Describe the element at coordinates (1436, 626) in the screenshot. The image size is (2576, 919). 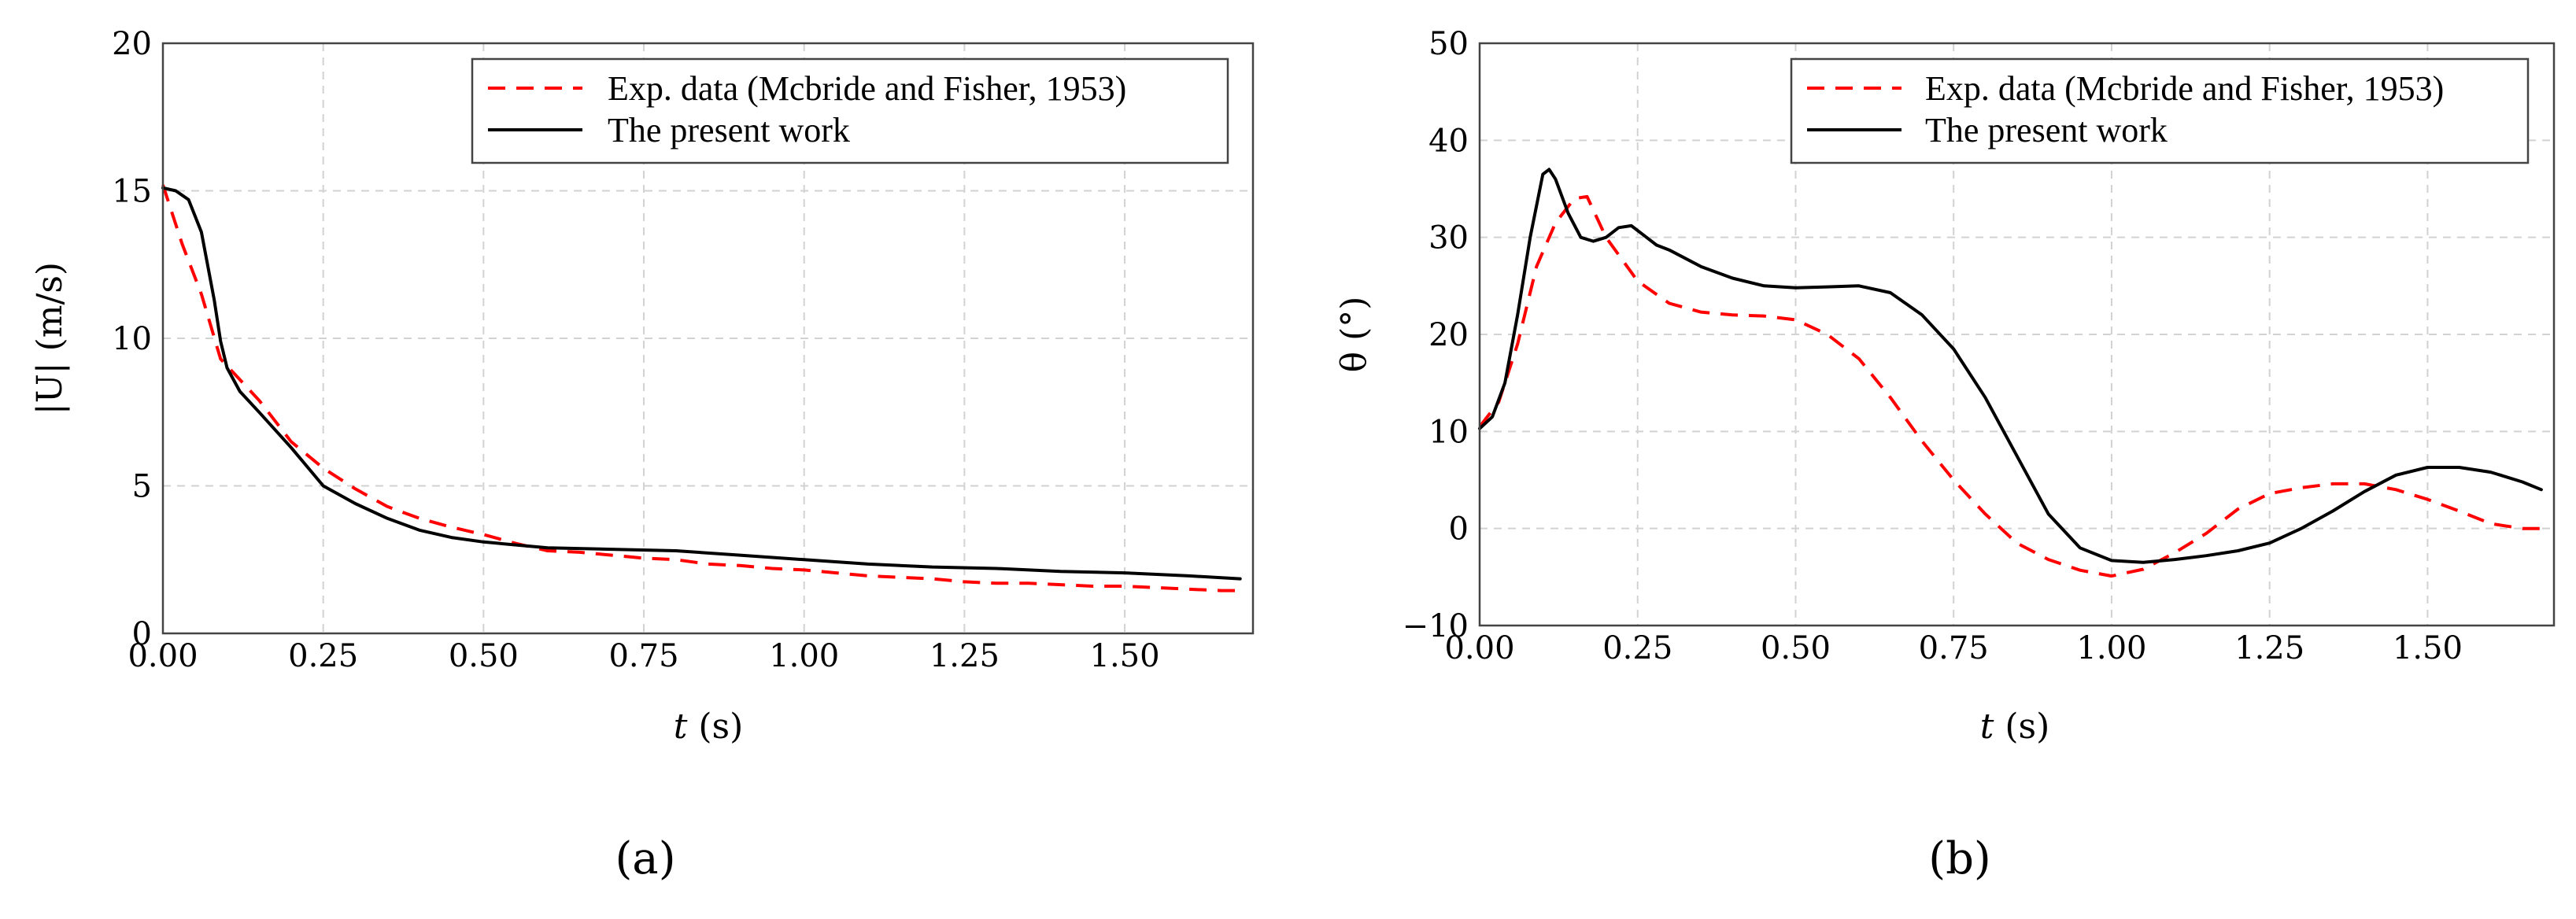
I see `y-tick-label: −10` at that location.